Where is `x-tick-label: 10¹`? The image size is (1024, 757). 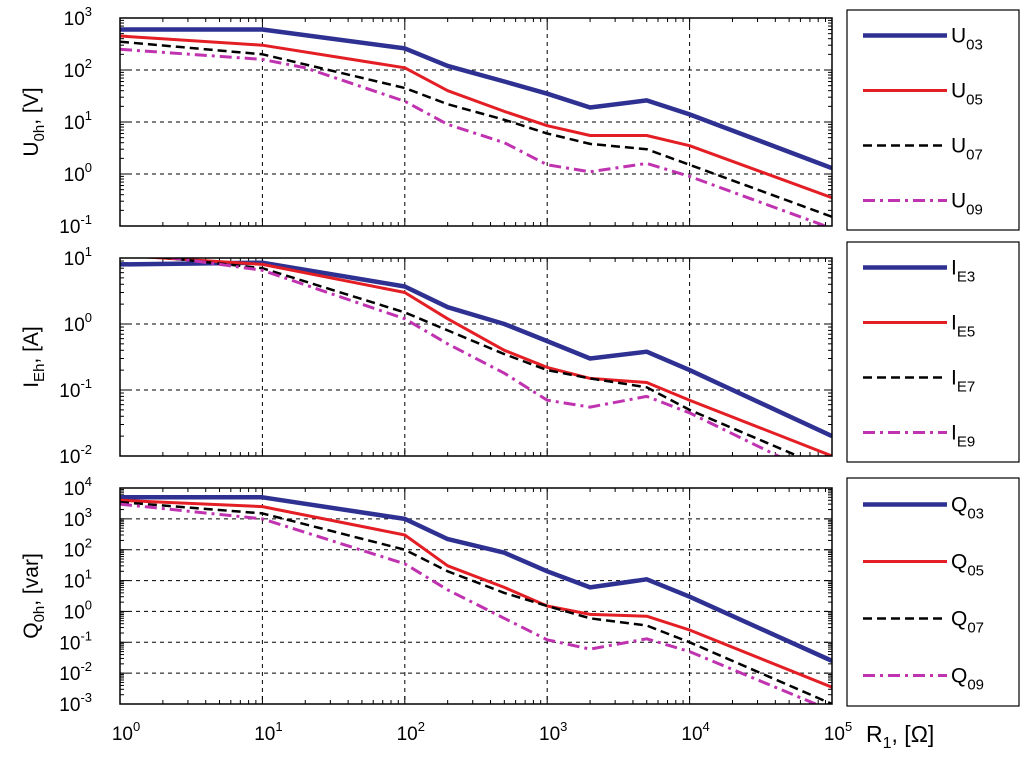
x-tick-label: 10¹ is located at coordinates (268, 732).